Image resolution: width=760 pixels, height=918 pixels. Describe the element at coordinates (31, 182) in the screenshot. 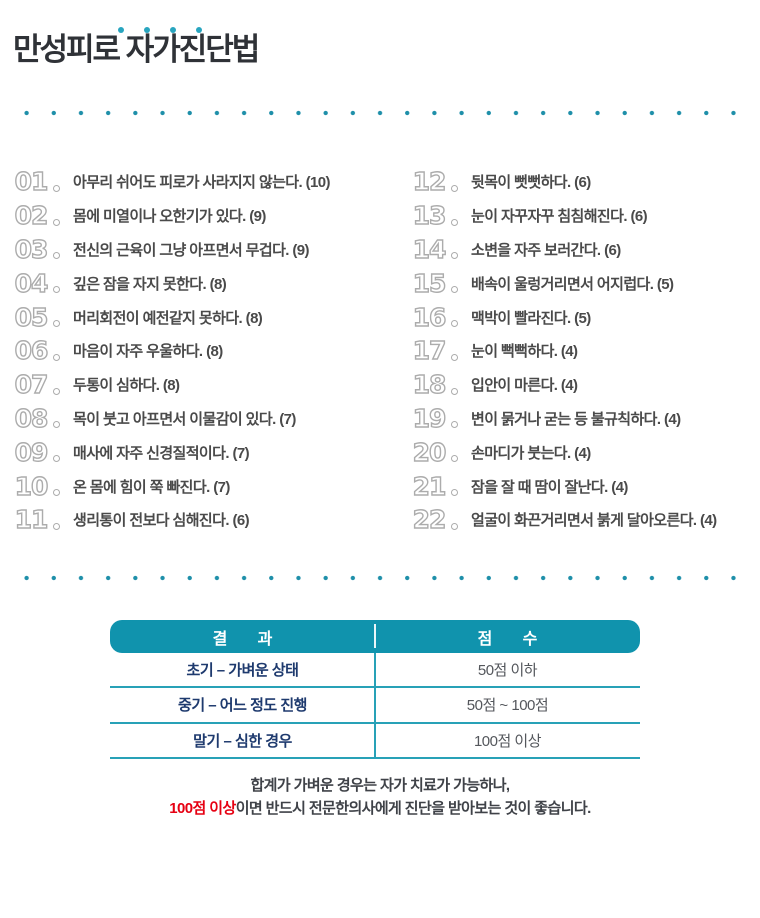

I see `item-number: 01` at that location.